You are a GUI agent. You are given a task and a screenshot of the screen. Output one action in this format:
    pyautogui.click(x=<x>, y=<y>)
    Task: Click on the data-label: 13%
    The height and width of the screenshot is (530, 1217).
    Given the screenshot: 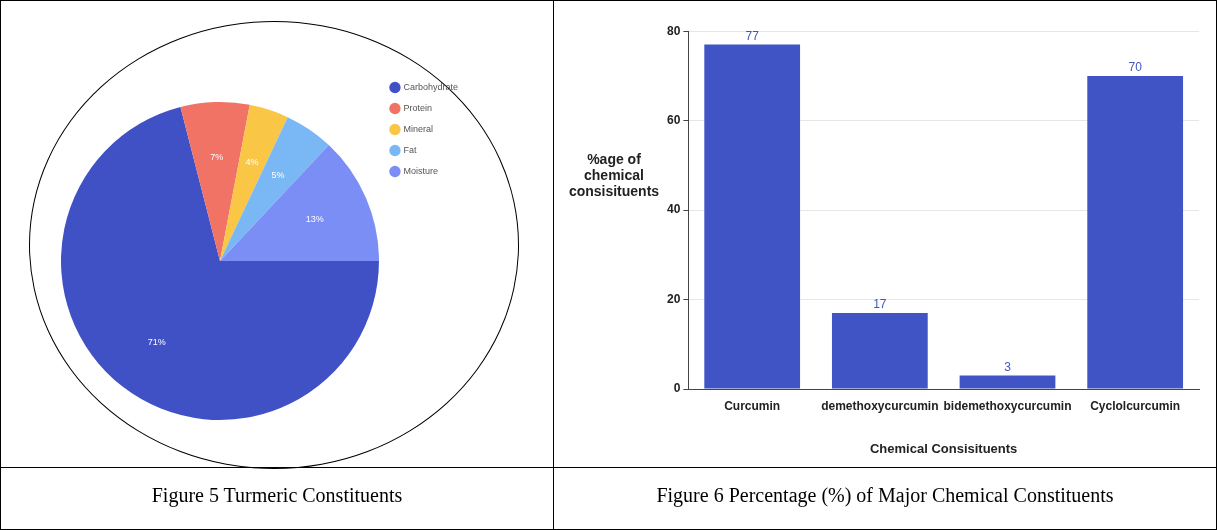 What is the action you would take?
    pyautogui.click(x=314, y=219)
    